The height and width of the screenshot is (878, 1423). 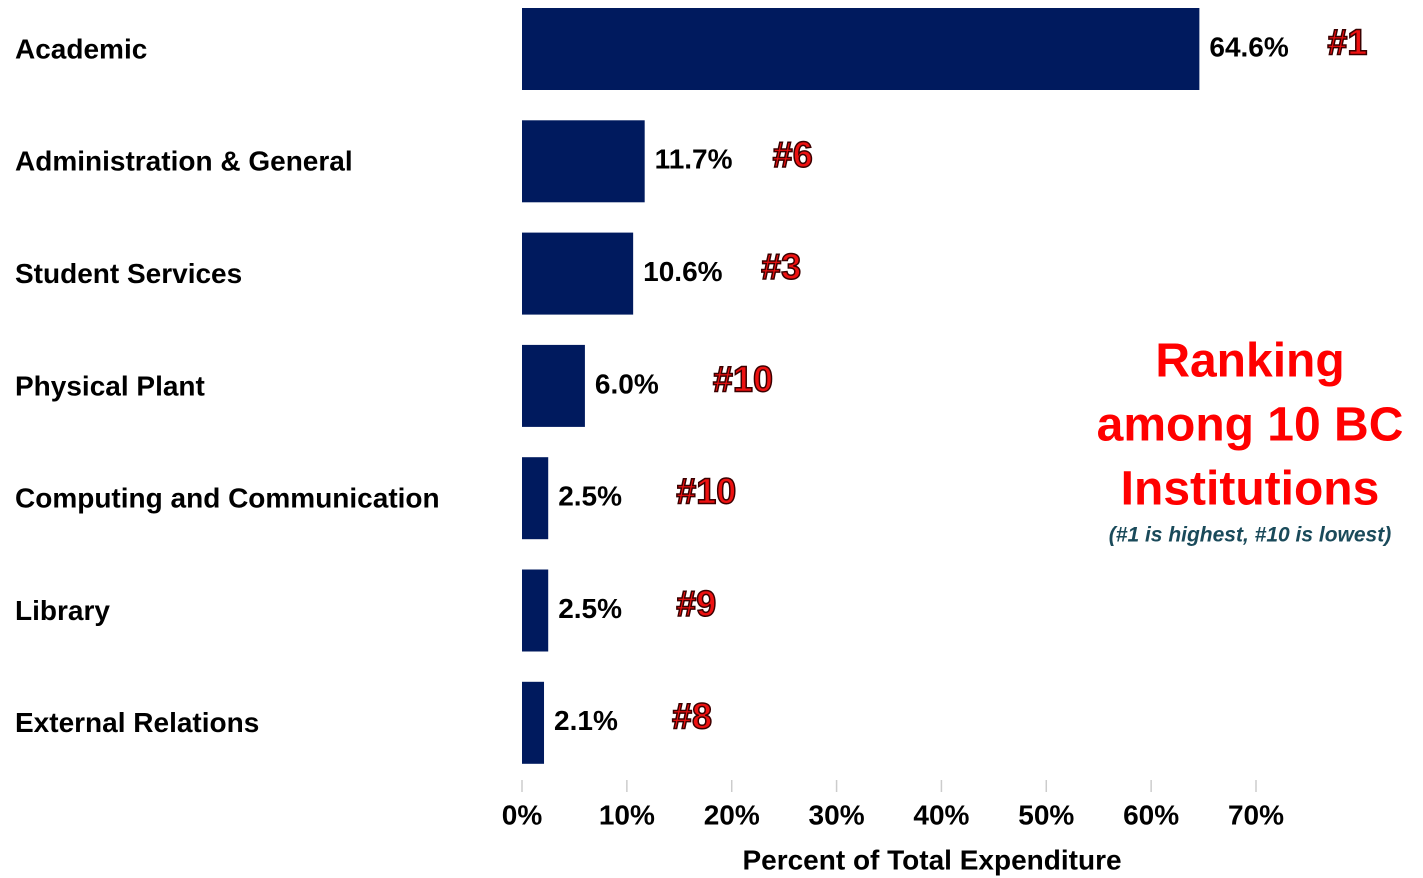 I want to click on category-label: Administration & General, so click(x=184, y=161).